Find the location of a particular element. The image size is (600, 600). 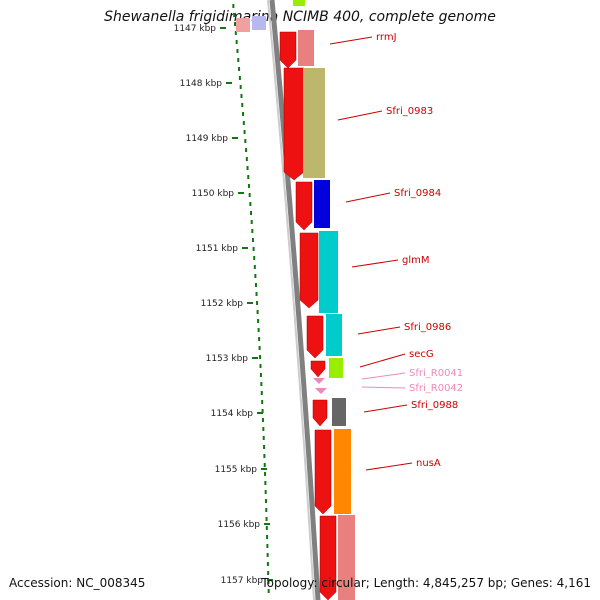

dotted-scale-lines is located at coordinates (251, 298).